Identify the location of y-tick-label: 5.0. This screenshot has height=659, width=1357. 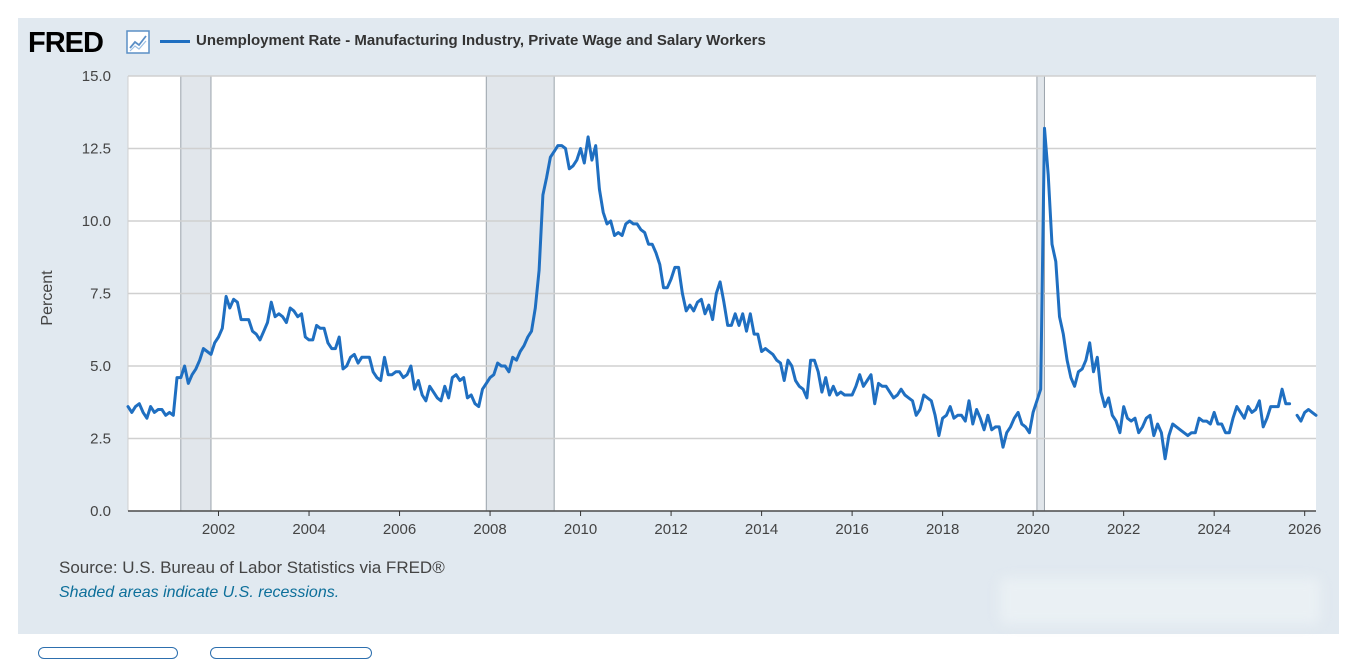
(100, 366).